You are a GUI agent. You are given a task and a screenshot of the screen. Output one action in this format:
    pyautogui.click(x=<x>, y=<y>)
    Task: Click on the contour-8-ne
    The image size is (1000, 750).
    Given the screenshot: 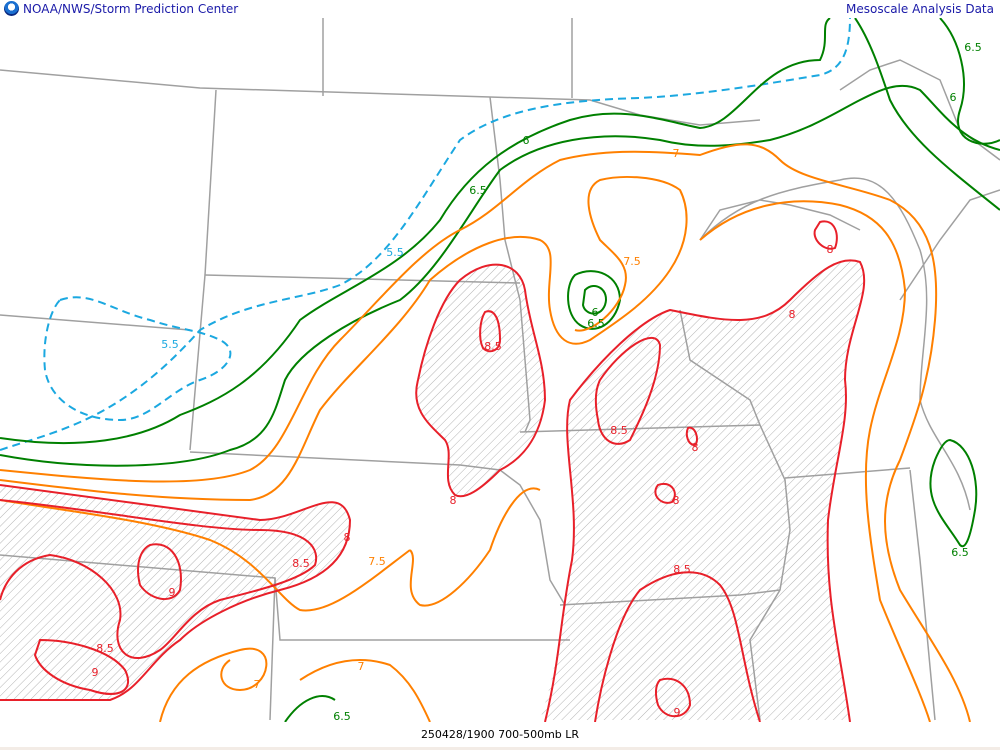 What is the action you would take?
    pyautogui.click(x=825, y=235)
    